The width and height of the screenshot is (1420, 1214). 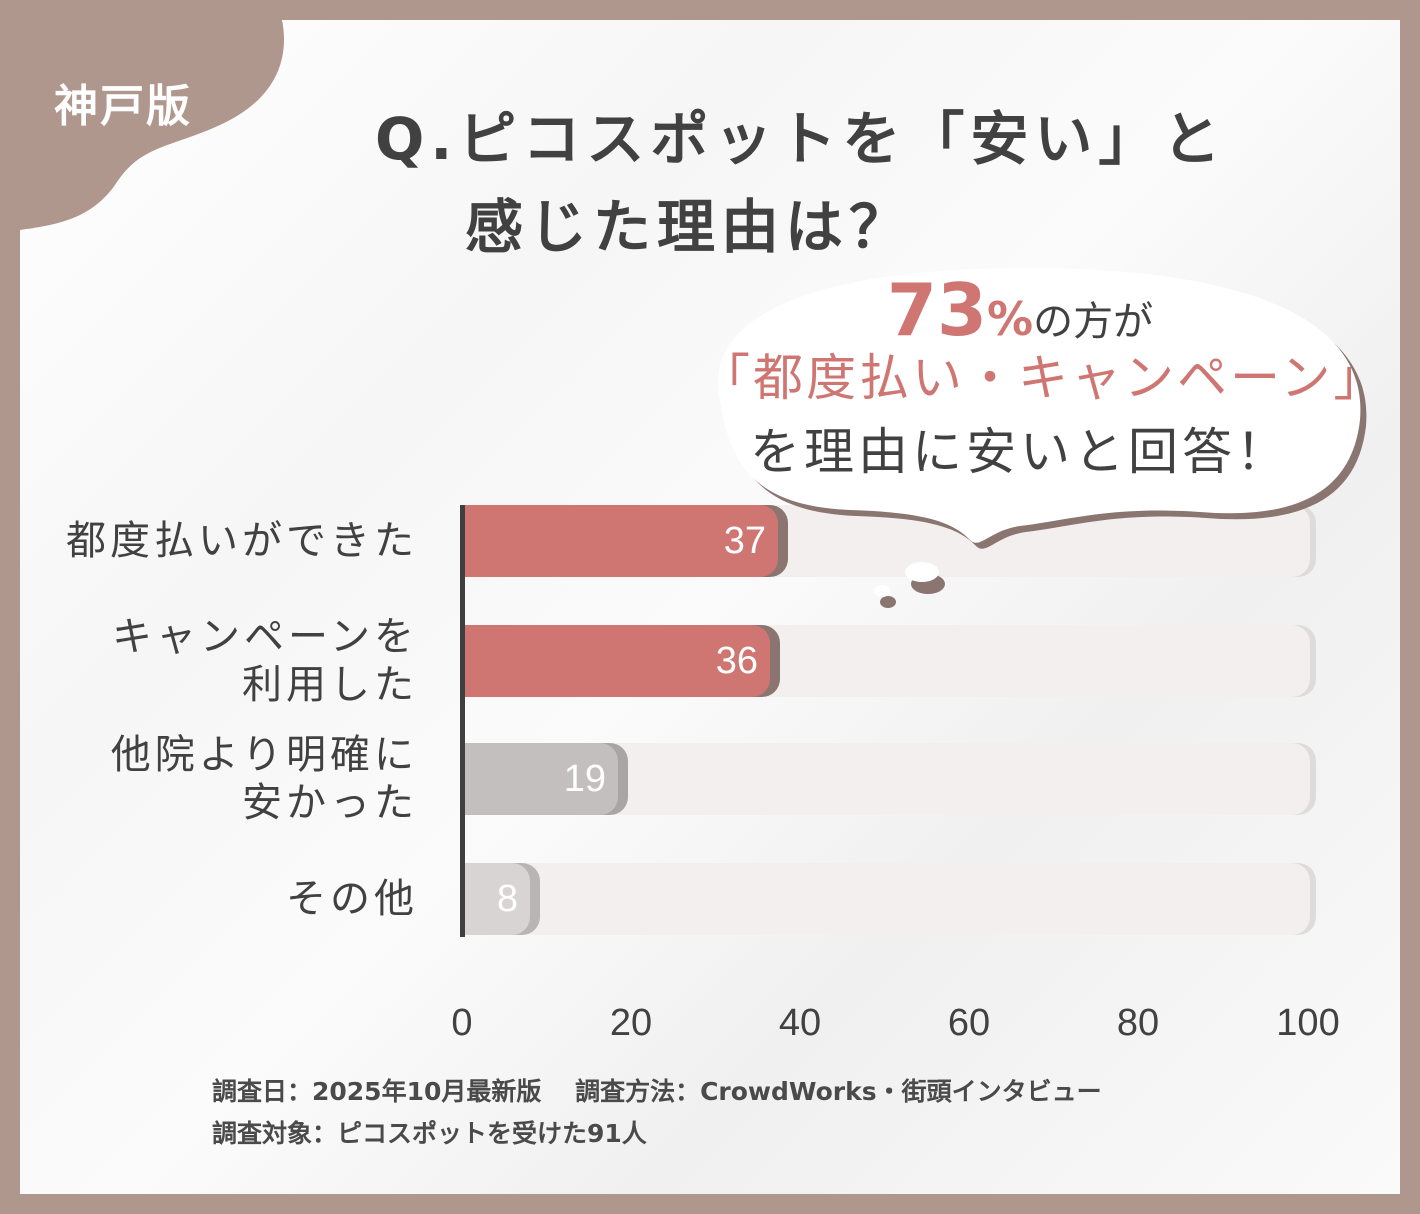 I want to click on corner-decoration, so click(x=152, y=125).